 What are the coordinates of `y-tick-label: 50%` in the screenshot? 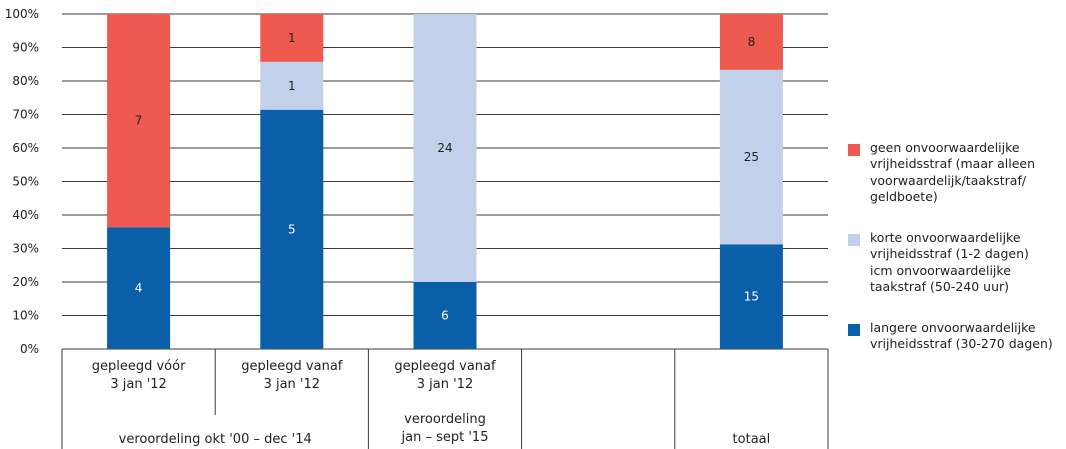 It's located at (25, 182).